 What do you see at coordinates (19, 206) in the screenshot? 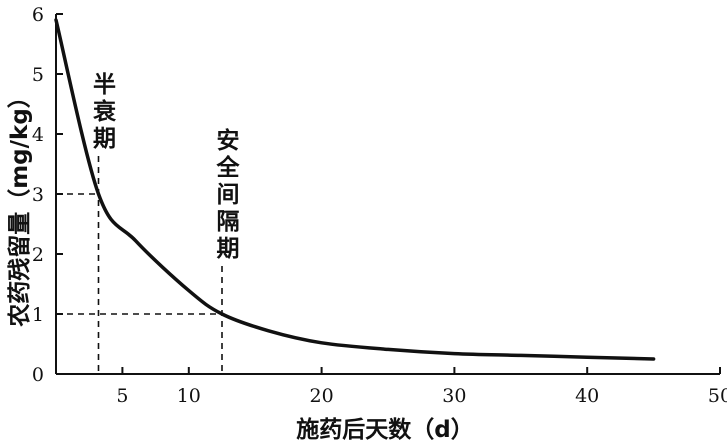
I see `y-axis-label: 农药残留量（mg/kg）` at bounding box center [19, 206].